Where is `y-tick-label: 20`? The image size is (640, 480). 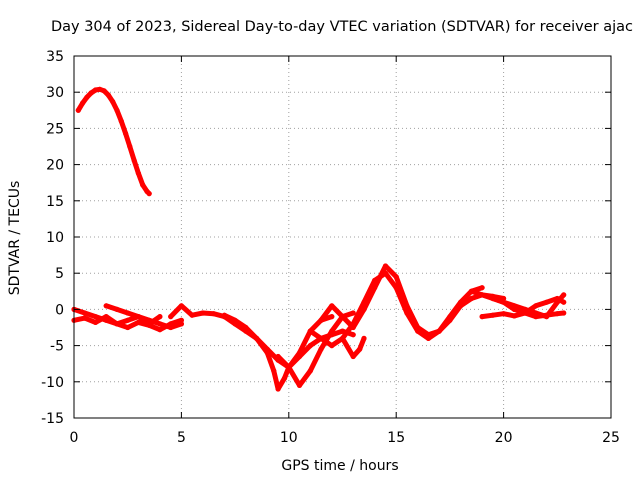 y-tick-label: 20 is located at coordinates (55, 166).